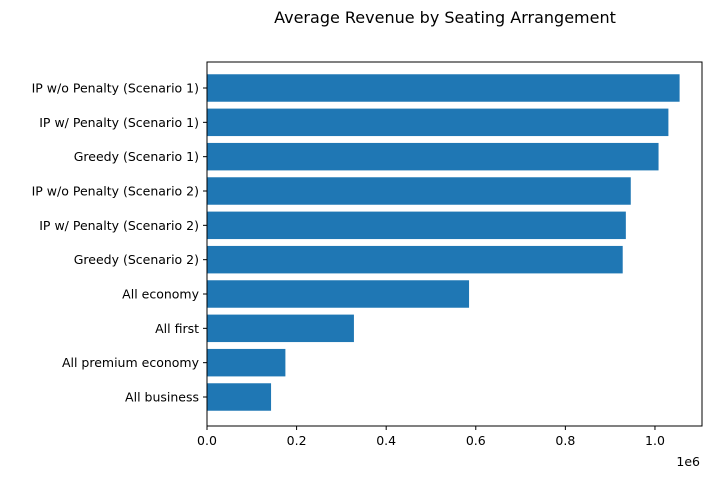  I want to click on x-tick-label: 0.4, so click(386, 440).